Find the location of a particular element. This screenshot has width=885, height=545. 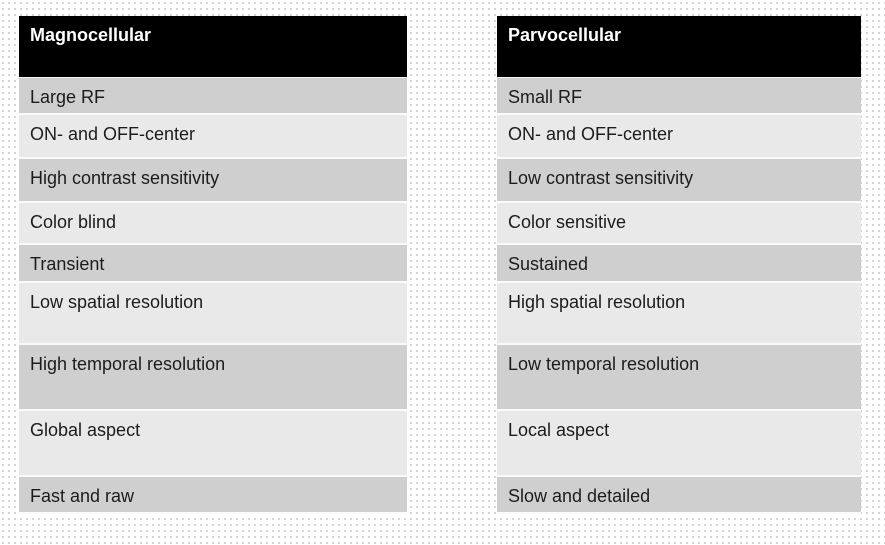

parvocellular-row-response: Sustained is located at coordinates (679, 264).